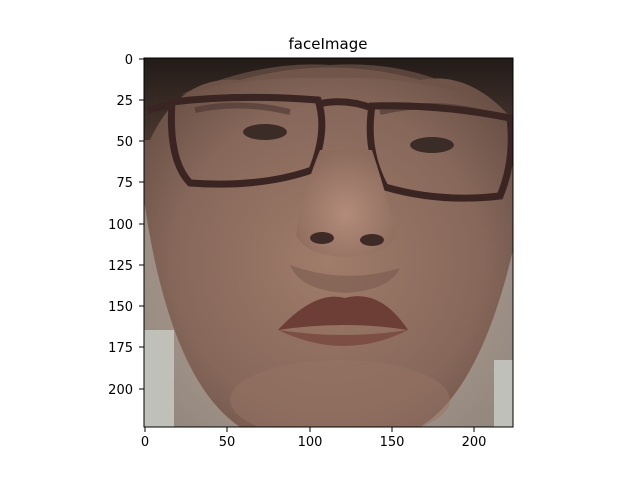 Image resolution: width=640 pixels, height=480 pixels. I want to click on y-tick-label: 50, so click(124, 142).